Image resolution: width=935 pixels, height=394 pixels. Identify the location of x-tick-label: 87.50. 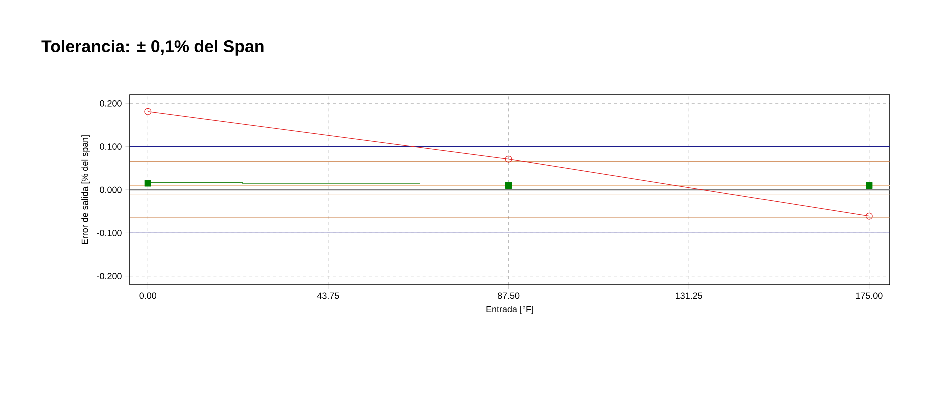
(509, 296).